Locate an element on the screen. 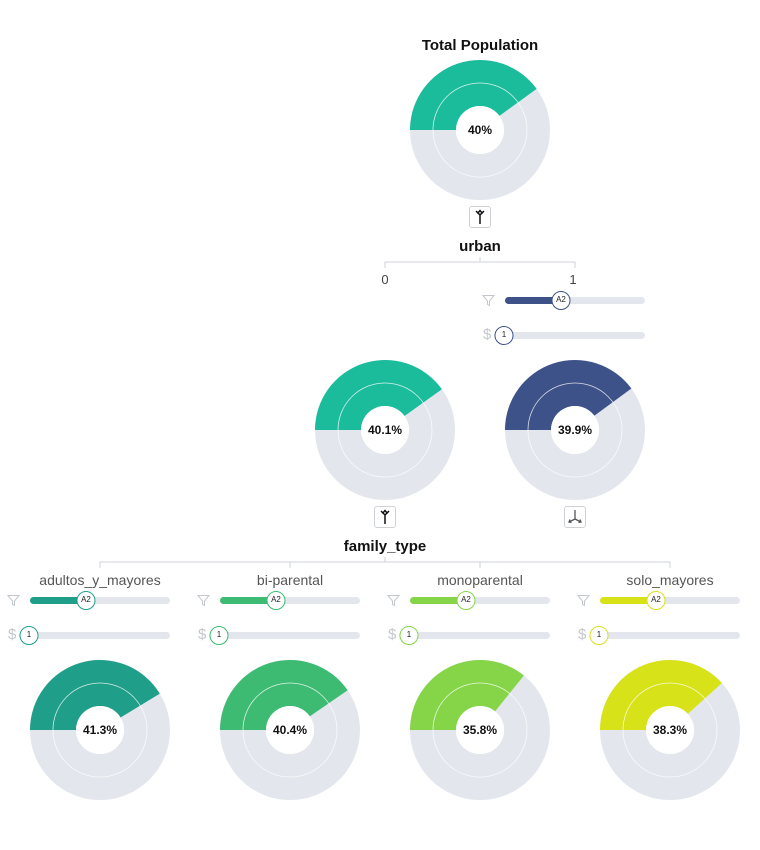 This screenshot has height=850, width=760. split-arrows-icon is located at coordinates (575, 517).